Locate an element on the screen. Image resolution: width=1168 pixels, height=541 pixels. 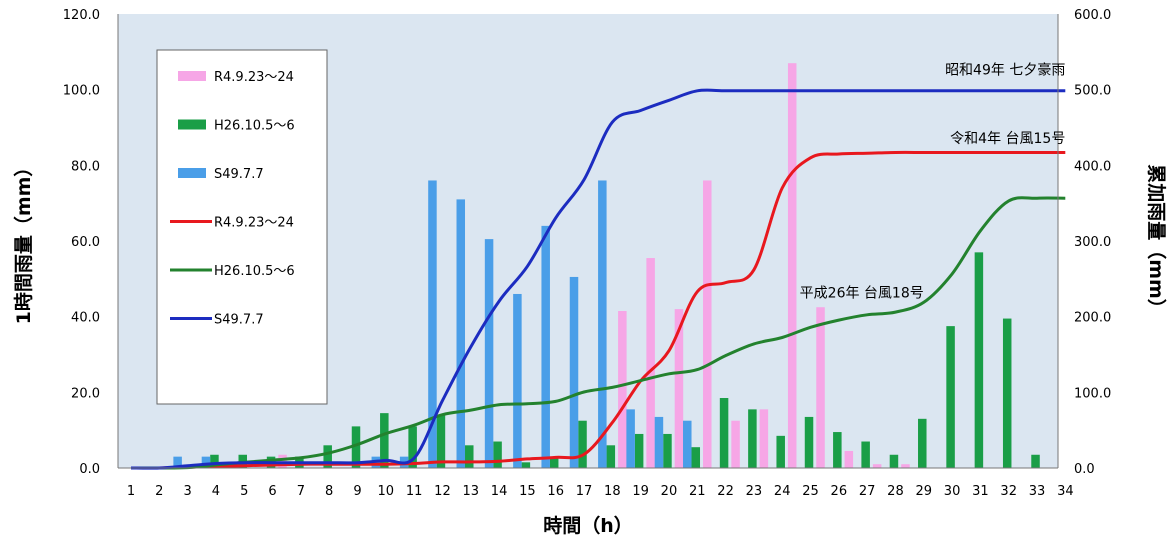
x-tick-label: 27 is located at coordinates (867, 491).